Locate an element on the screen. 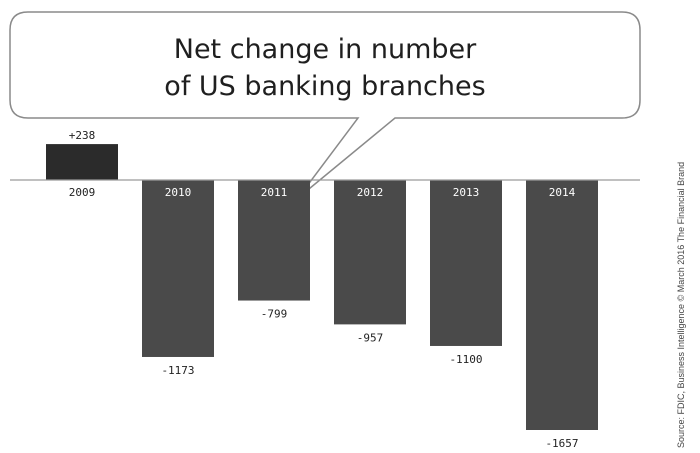 The height and width of the screenshot is (453, 700). value-label-2012: -957 is located at coordinates (370, 337).